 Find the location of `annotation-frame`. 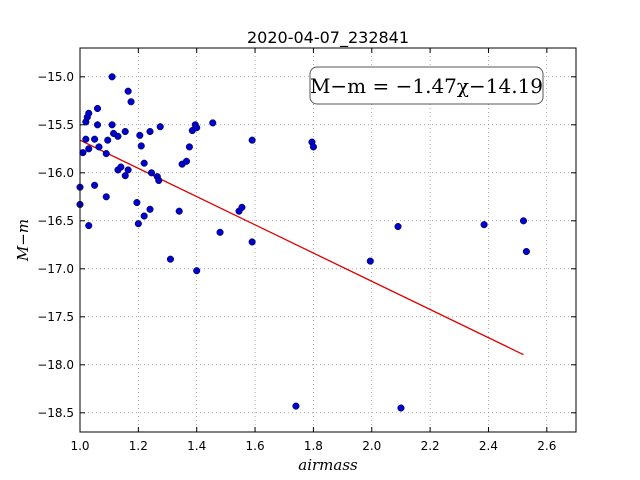

annotation-frame is located at coordinates (426, 85).